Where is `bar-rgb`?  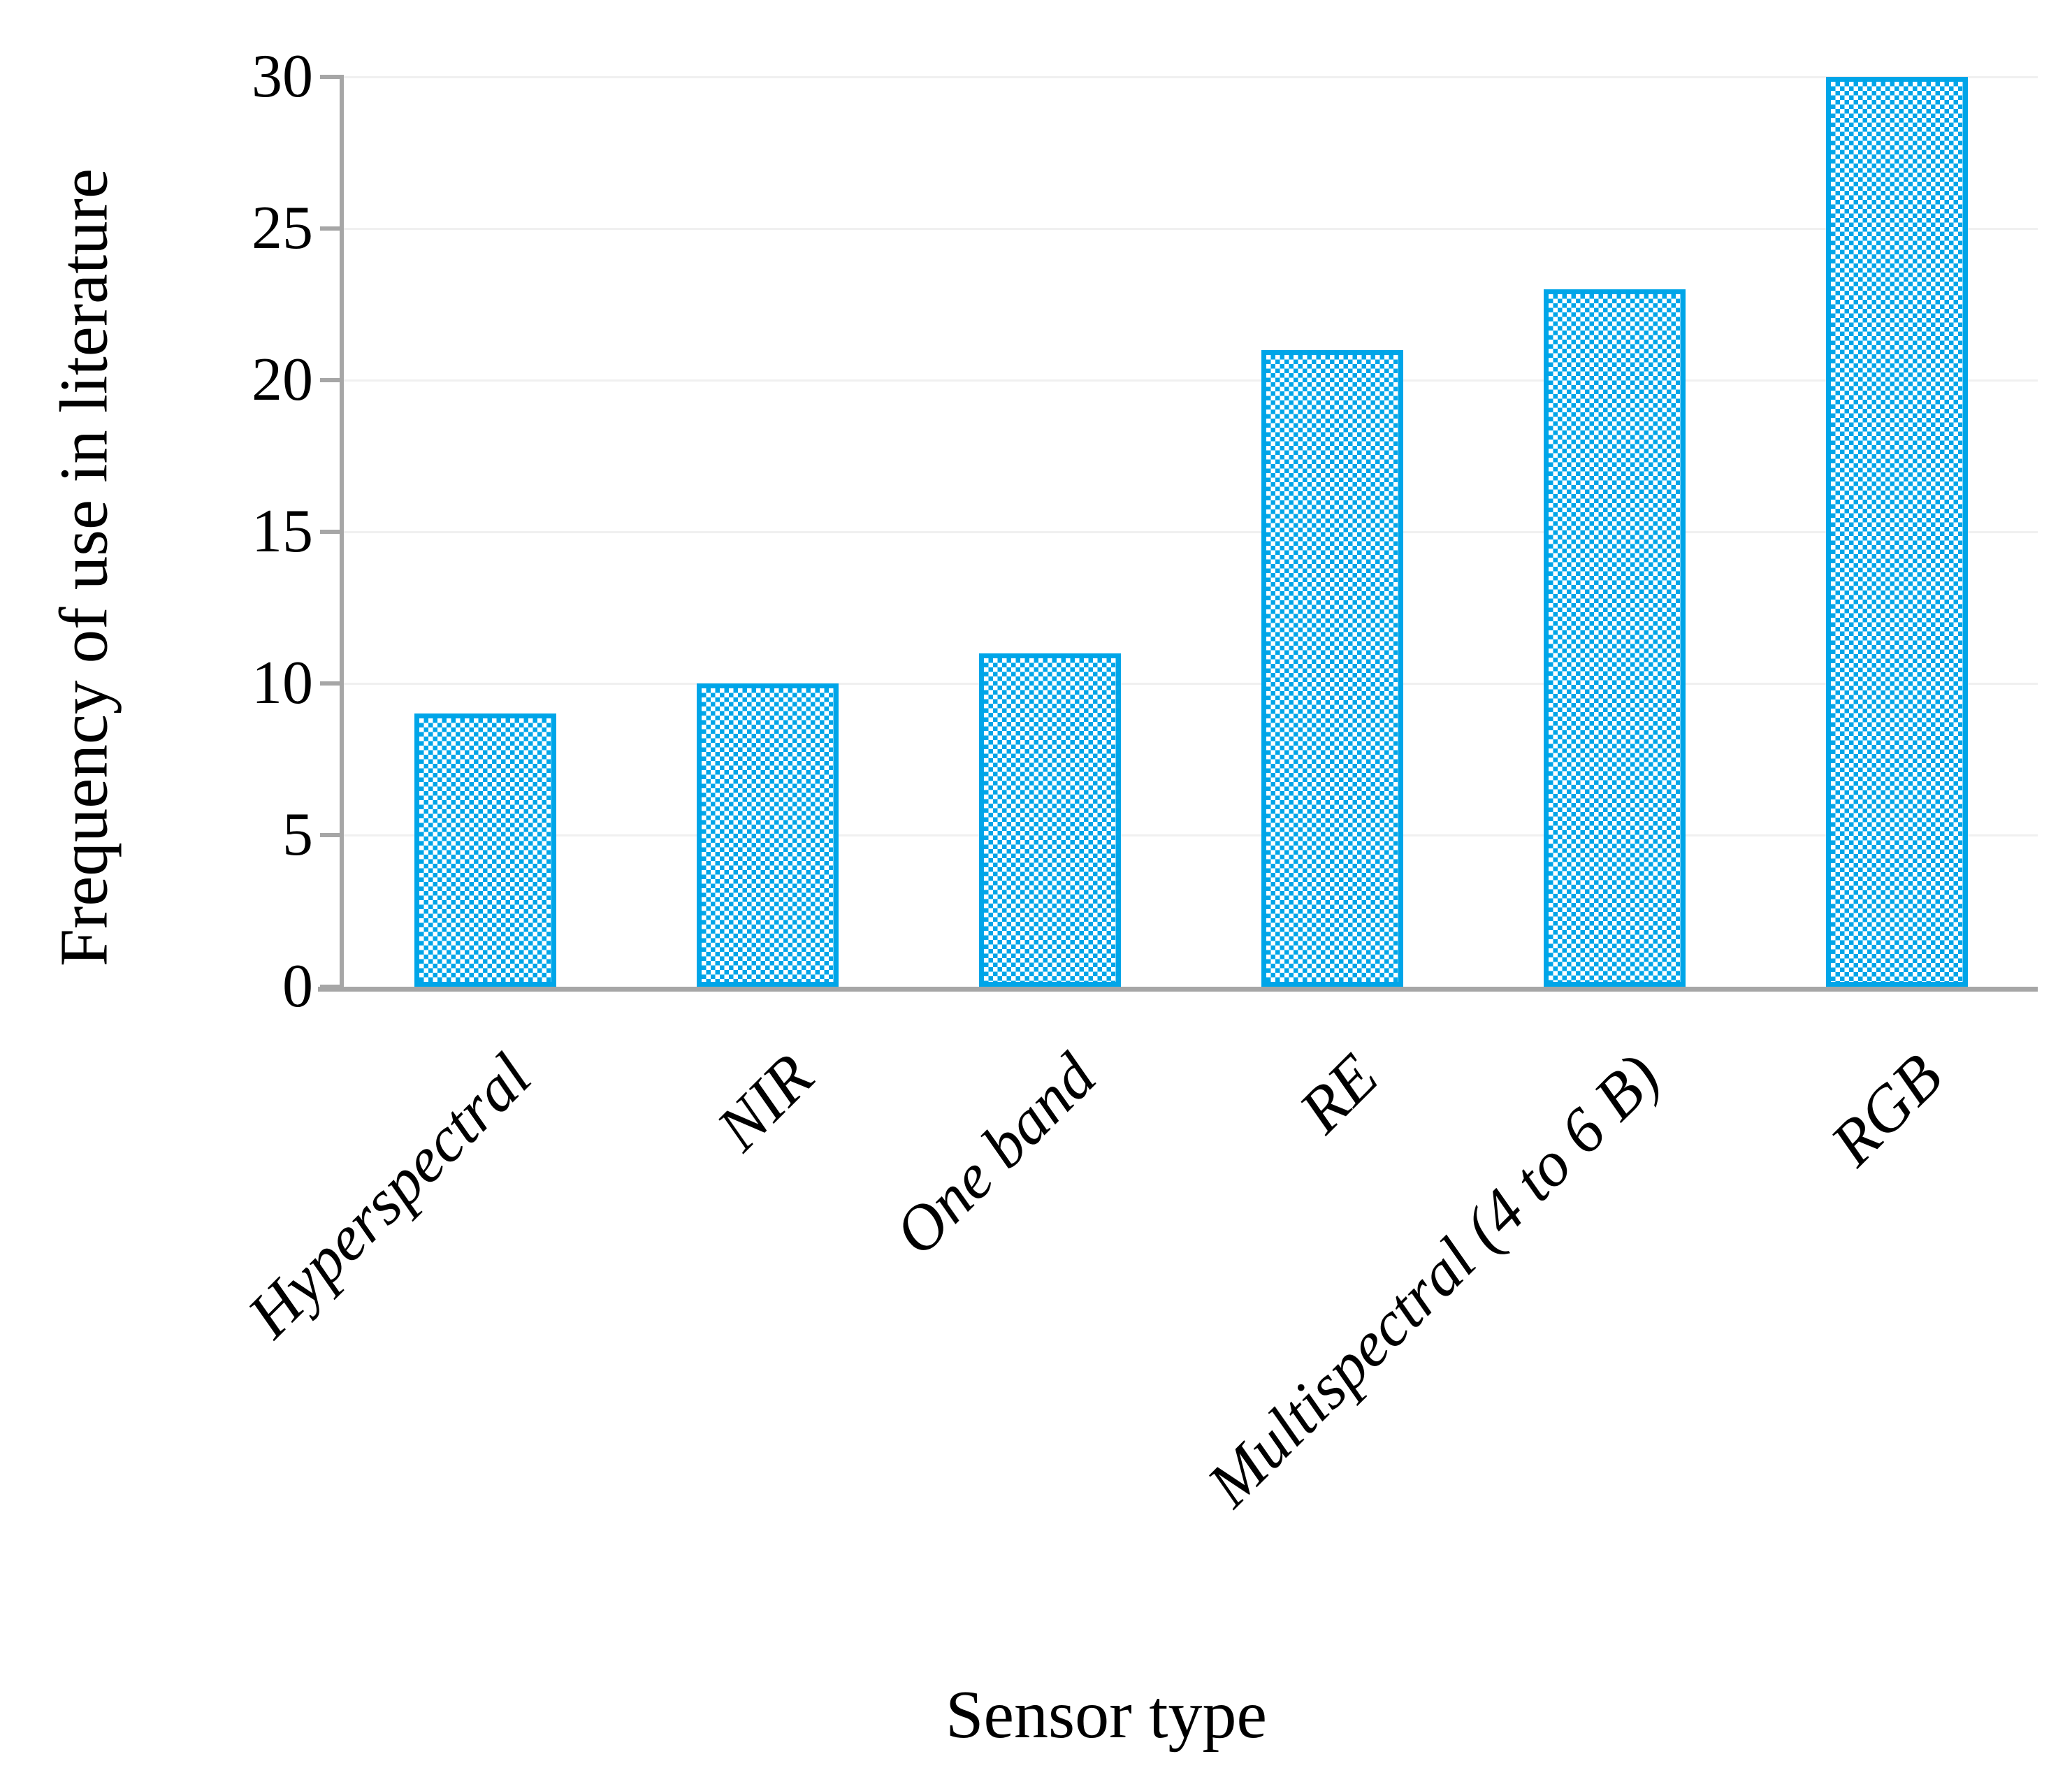 bar-rgb is located at coordinates (1897, 532).